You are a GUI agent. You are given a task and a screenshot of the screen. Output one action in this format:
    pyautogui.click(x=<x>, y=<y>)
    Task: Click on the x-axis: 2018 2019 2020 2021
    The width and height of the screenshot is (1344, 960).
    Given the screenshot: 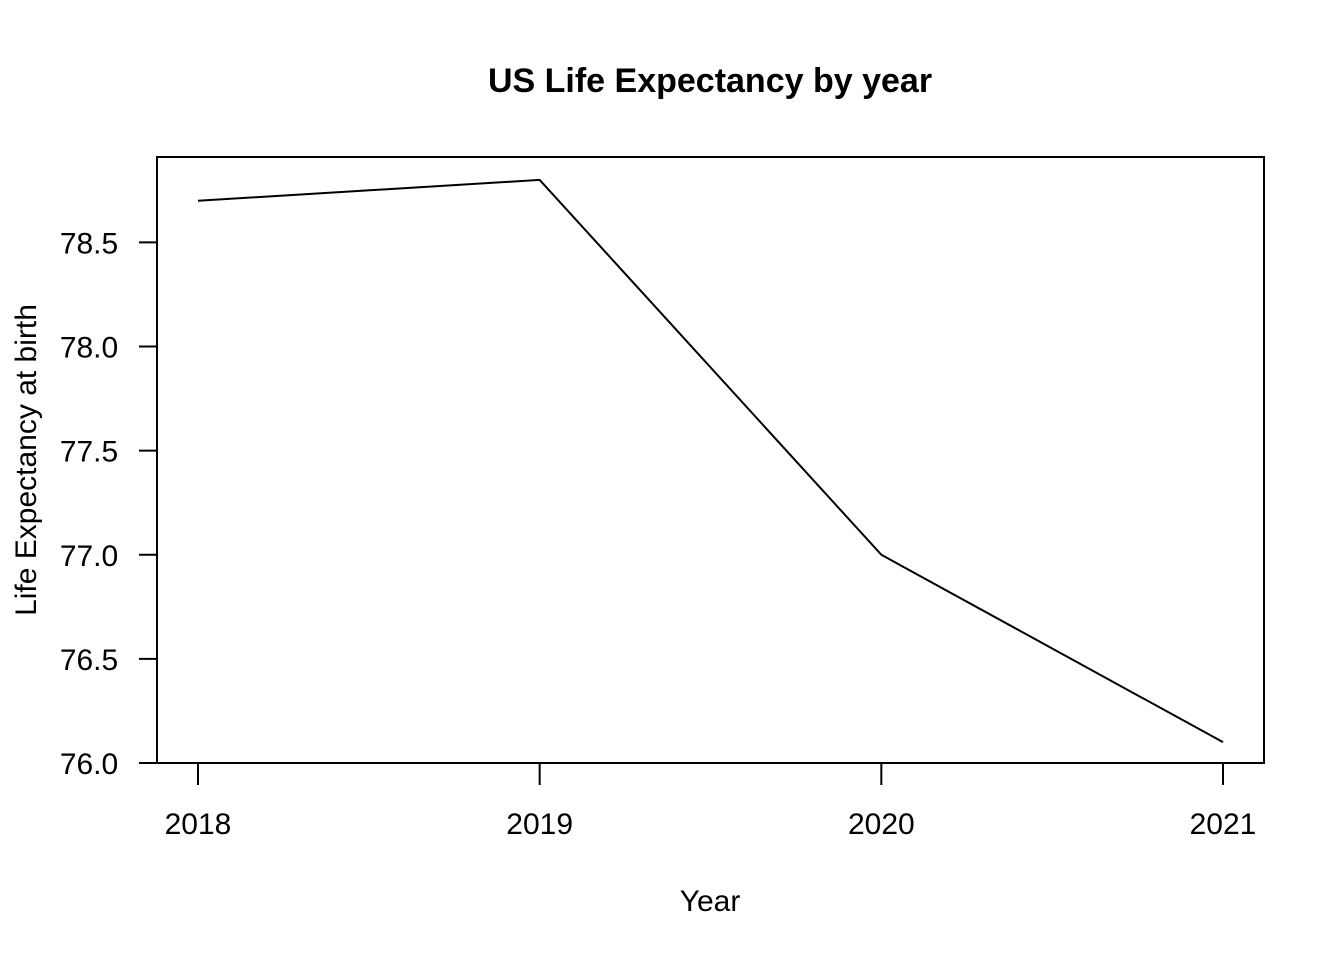 What is the action you would take?
    pyautogui.click(x=711, y=801)
    